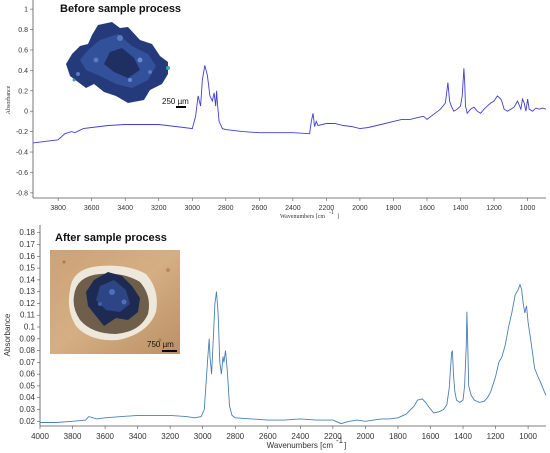  Describe the element at coordinates (27, 409) in the screenshot. I see `y-tick-label: 0.03` at that location.